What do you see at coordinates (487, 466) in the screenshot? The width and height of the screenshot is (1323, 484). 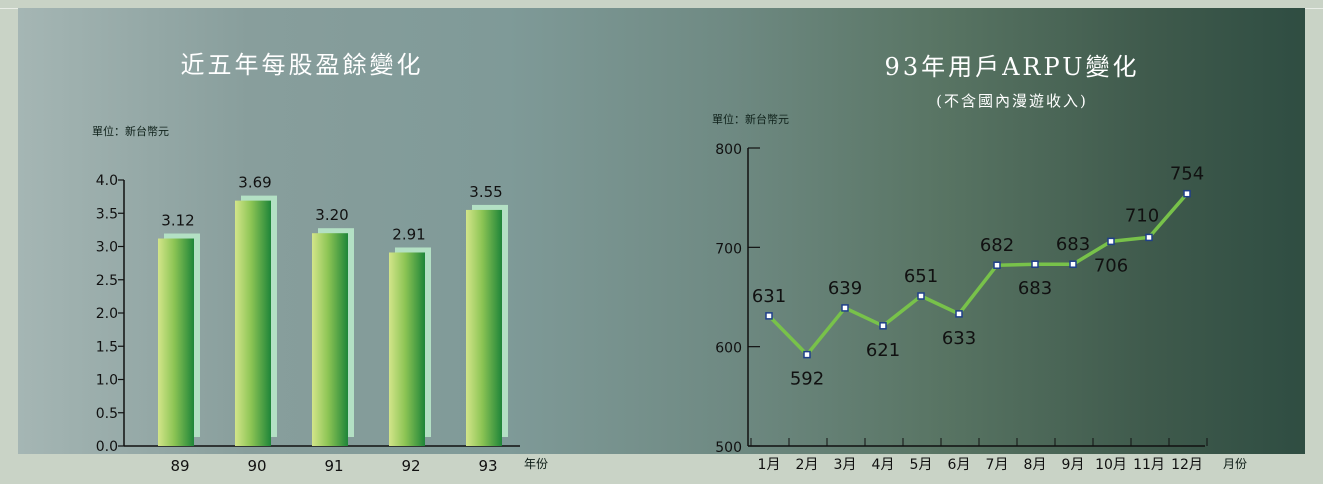 I see `eps-x-tick-label: 93` at bounding box center [487, 466].